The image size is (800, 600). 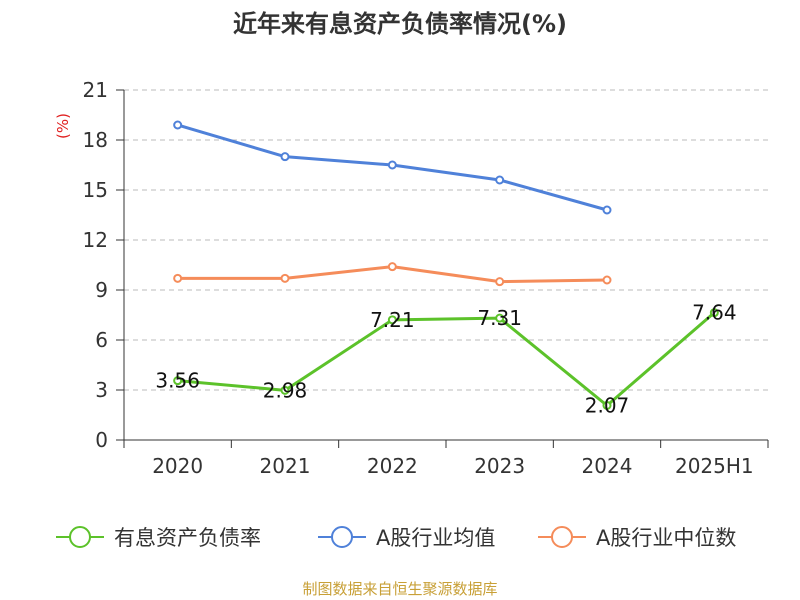 I want to click on y-tick-label-15: 15, so click(x=95, y=190).